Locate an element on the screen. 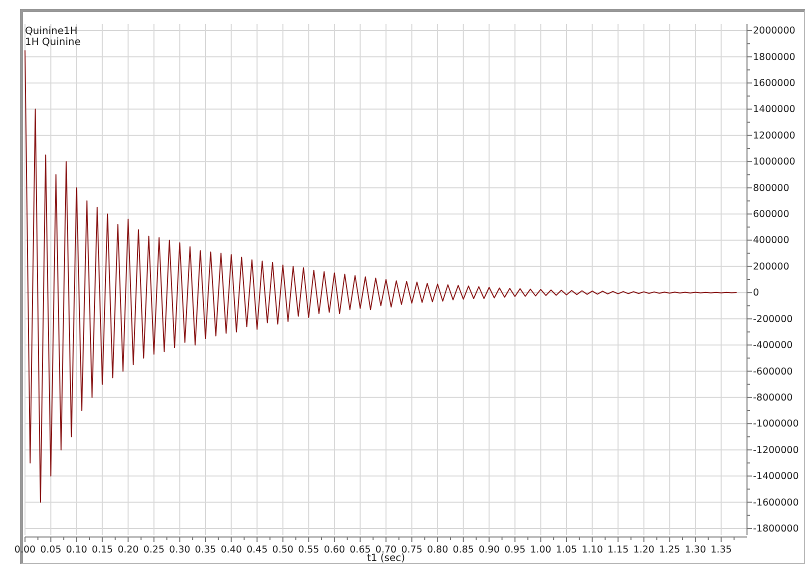 This screenshot has height=567, width=807. x-tick-label: 0.40 is located at coordinates (231, 550).